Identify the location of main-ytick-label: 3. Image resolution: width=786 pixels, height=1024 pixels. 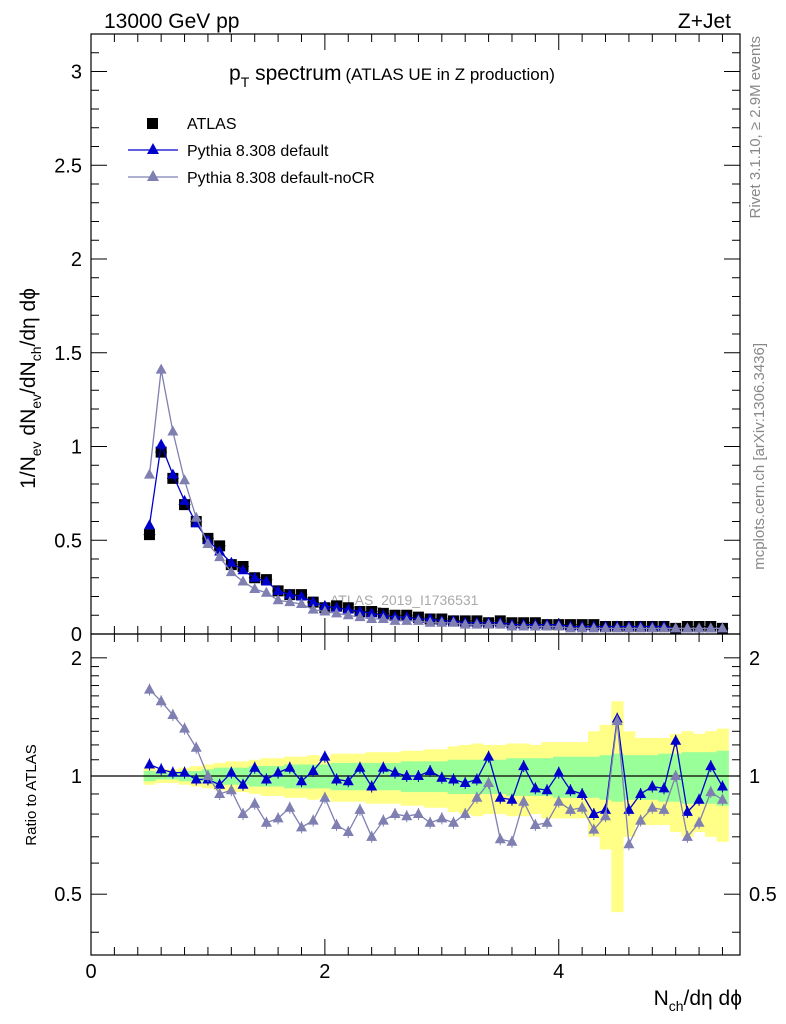
(76, 73).